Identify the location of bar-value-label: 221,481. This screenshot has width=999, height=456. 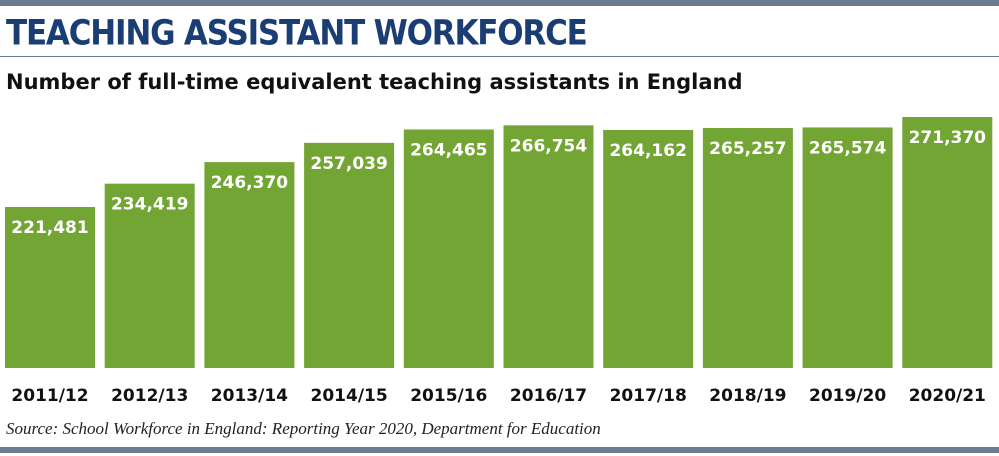
(49, 228).